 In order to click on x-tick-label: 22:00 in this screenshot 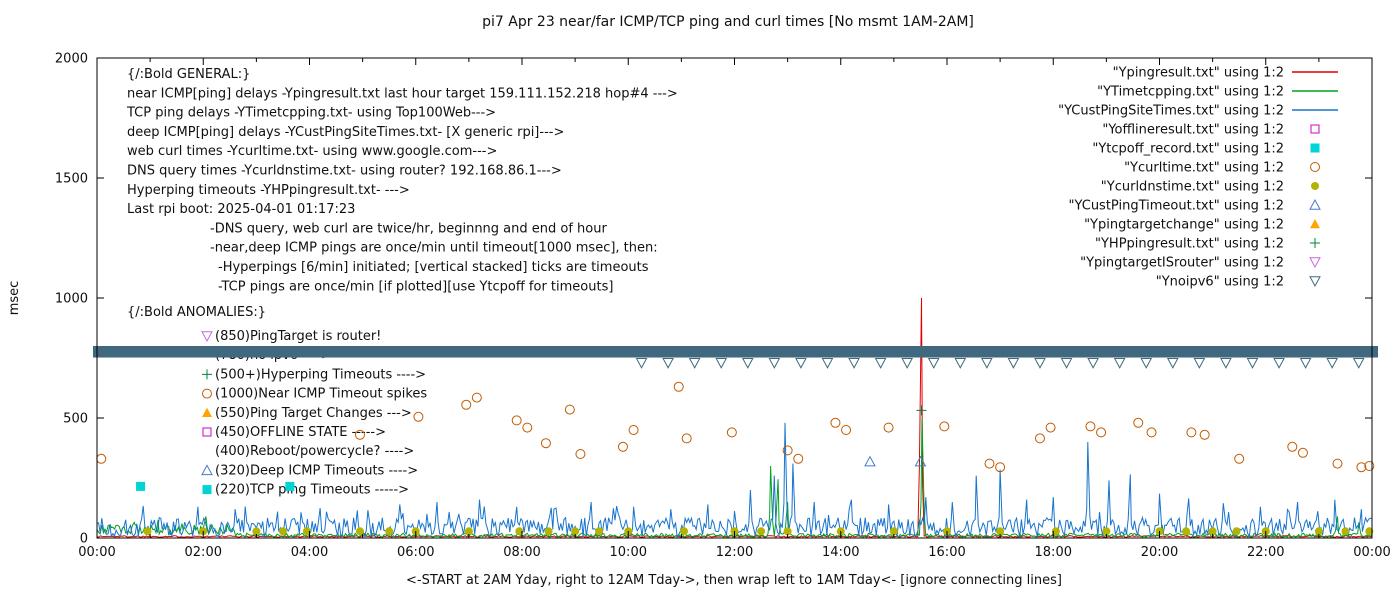, I will do `click(1265, 552)`.